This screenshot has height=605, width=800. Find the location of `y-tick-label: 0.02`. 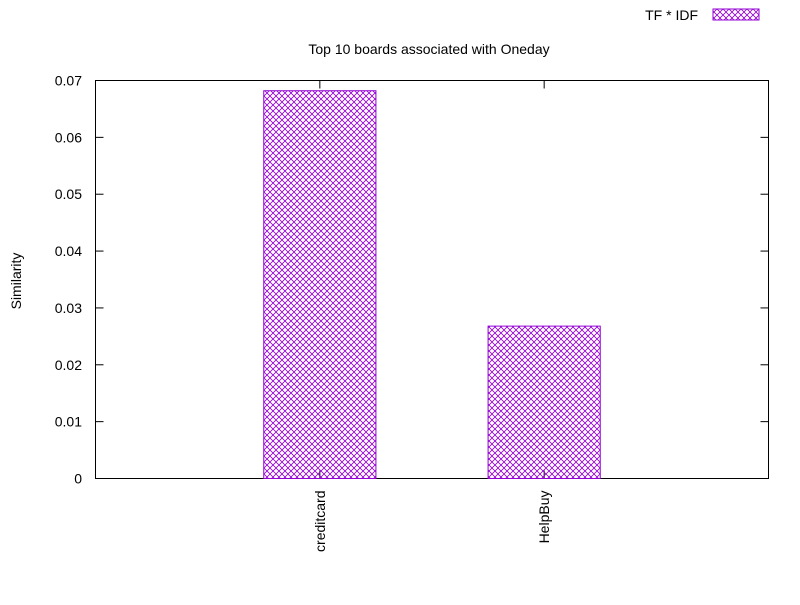

y-tick-label: 0.02 is located at coordinates (68, 365).